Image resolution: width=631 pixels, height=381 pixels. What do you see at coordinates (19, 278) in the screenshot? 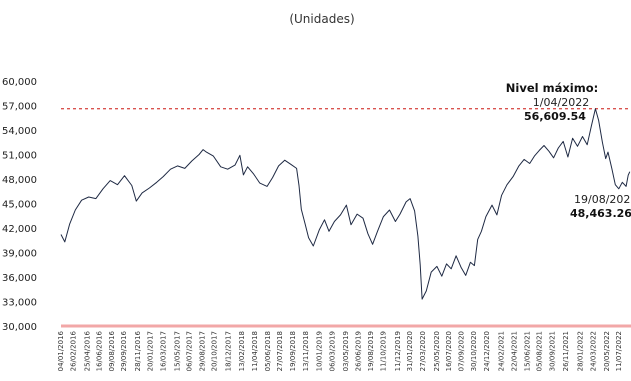
I see `y-tick-label: 36,000` at bounding box center [19, 278].